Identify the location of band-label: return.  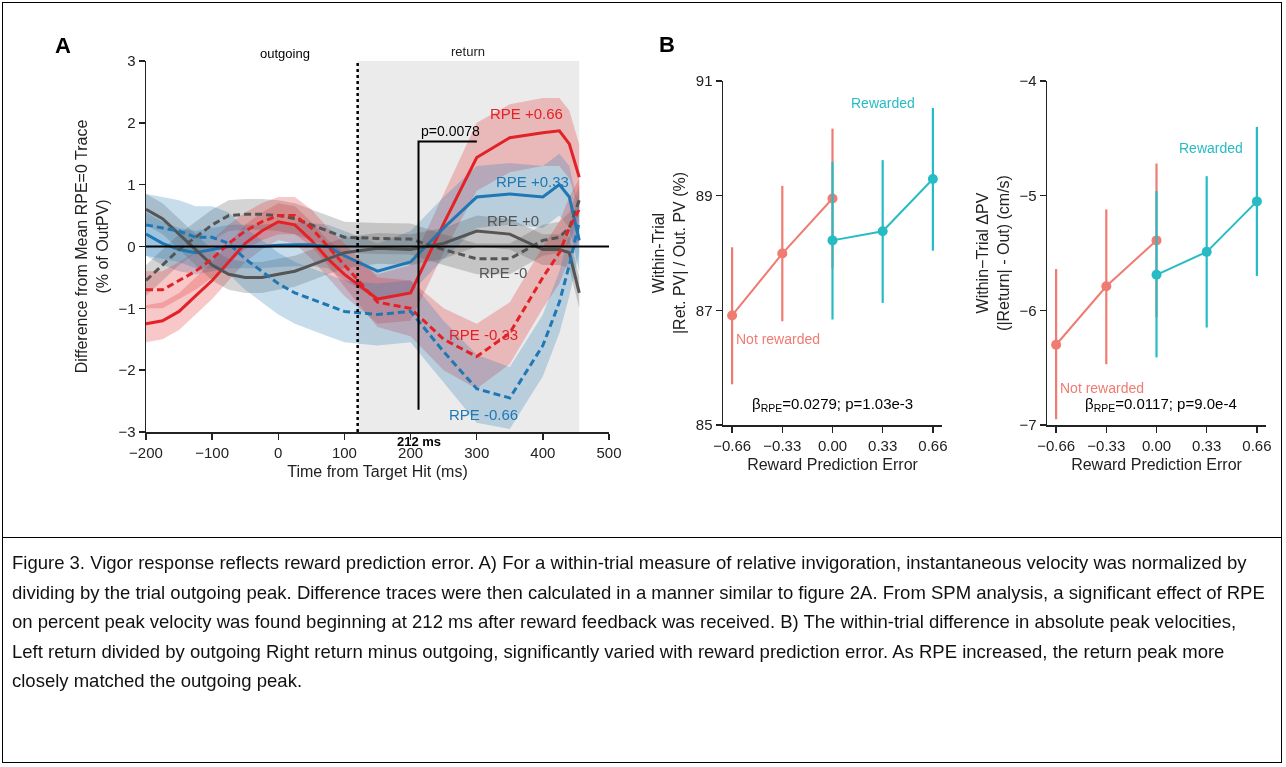
(468, 51).